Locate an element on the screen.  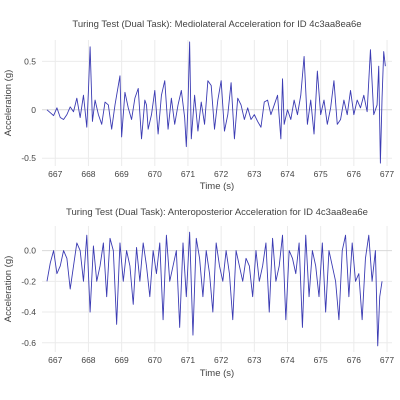
y-tick-label: -0.6 is located at coordinates (28, 343).